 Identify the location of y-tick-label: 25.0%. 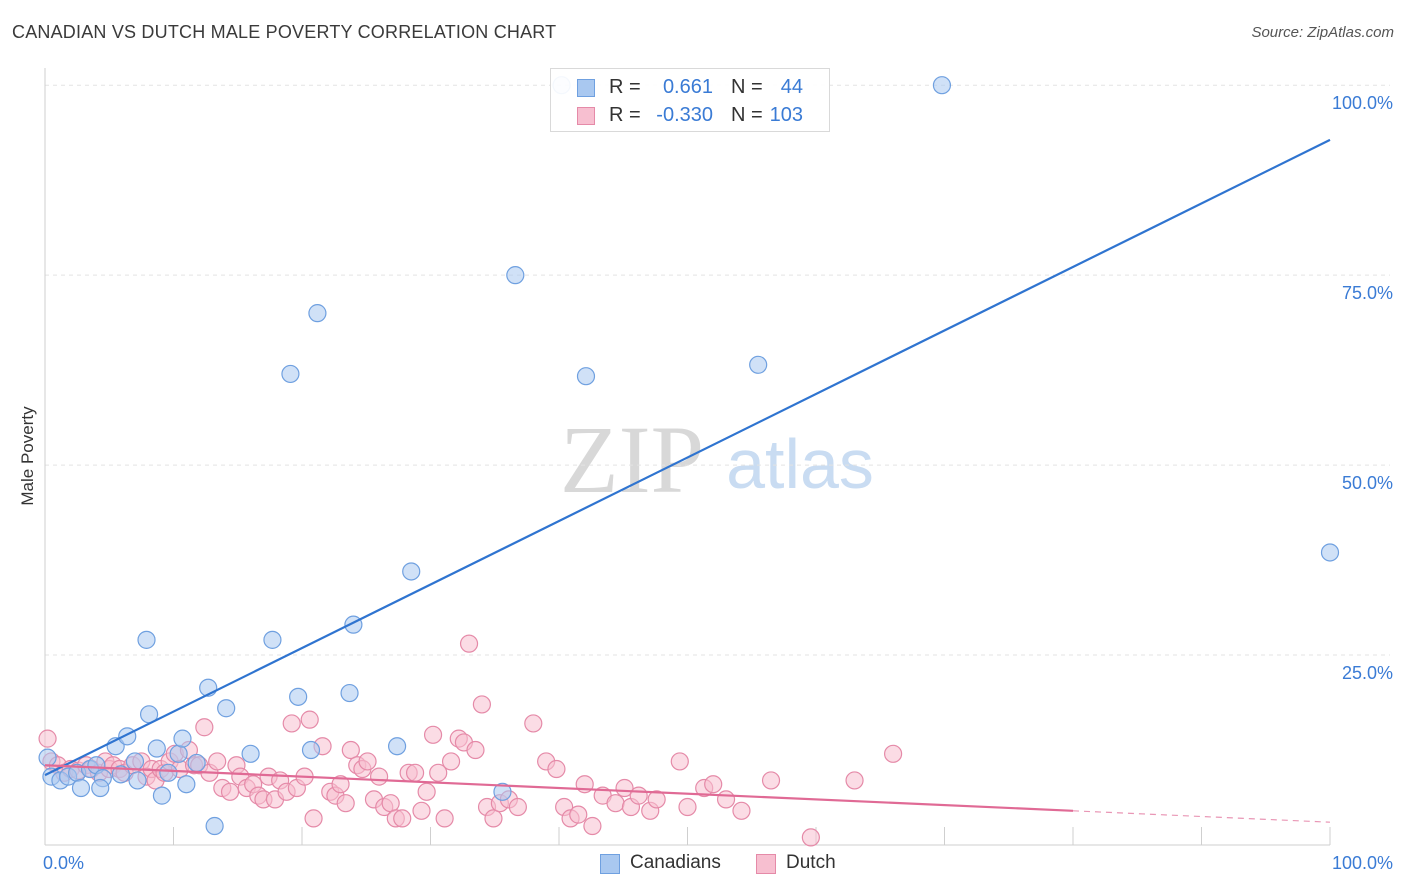
(1367, 673).